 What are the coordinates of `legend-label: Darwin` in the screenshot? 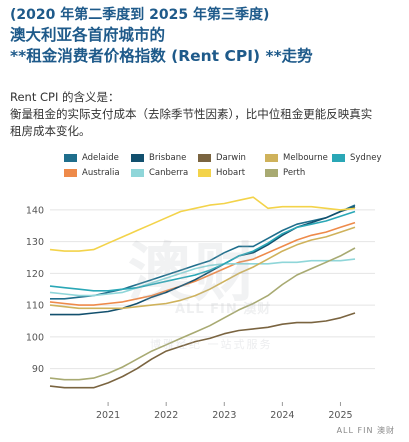 It's located at (231, 158).